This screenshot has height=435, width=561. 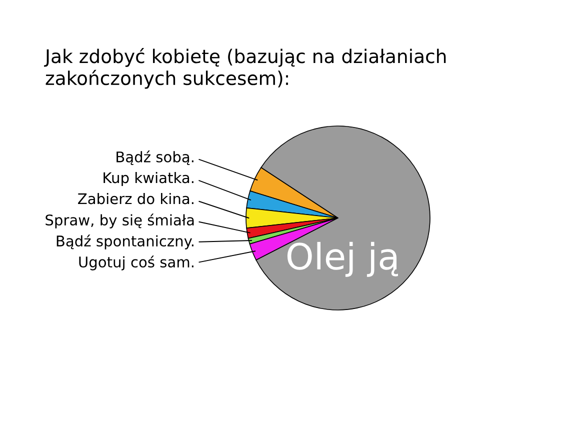 What do you see at coordinates (120, 221) in the screenshot?
I see `slice-label: Spraw, by się śmiała` at bounding box center [120, 221].